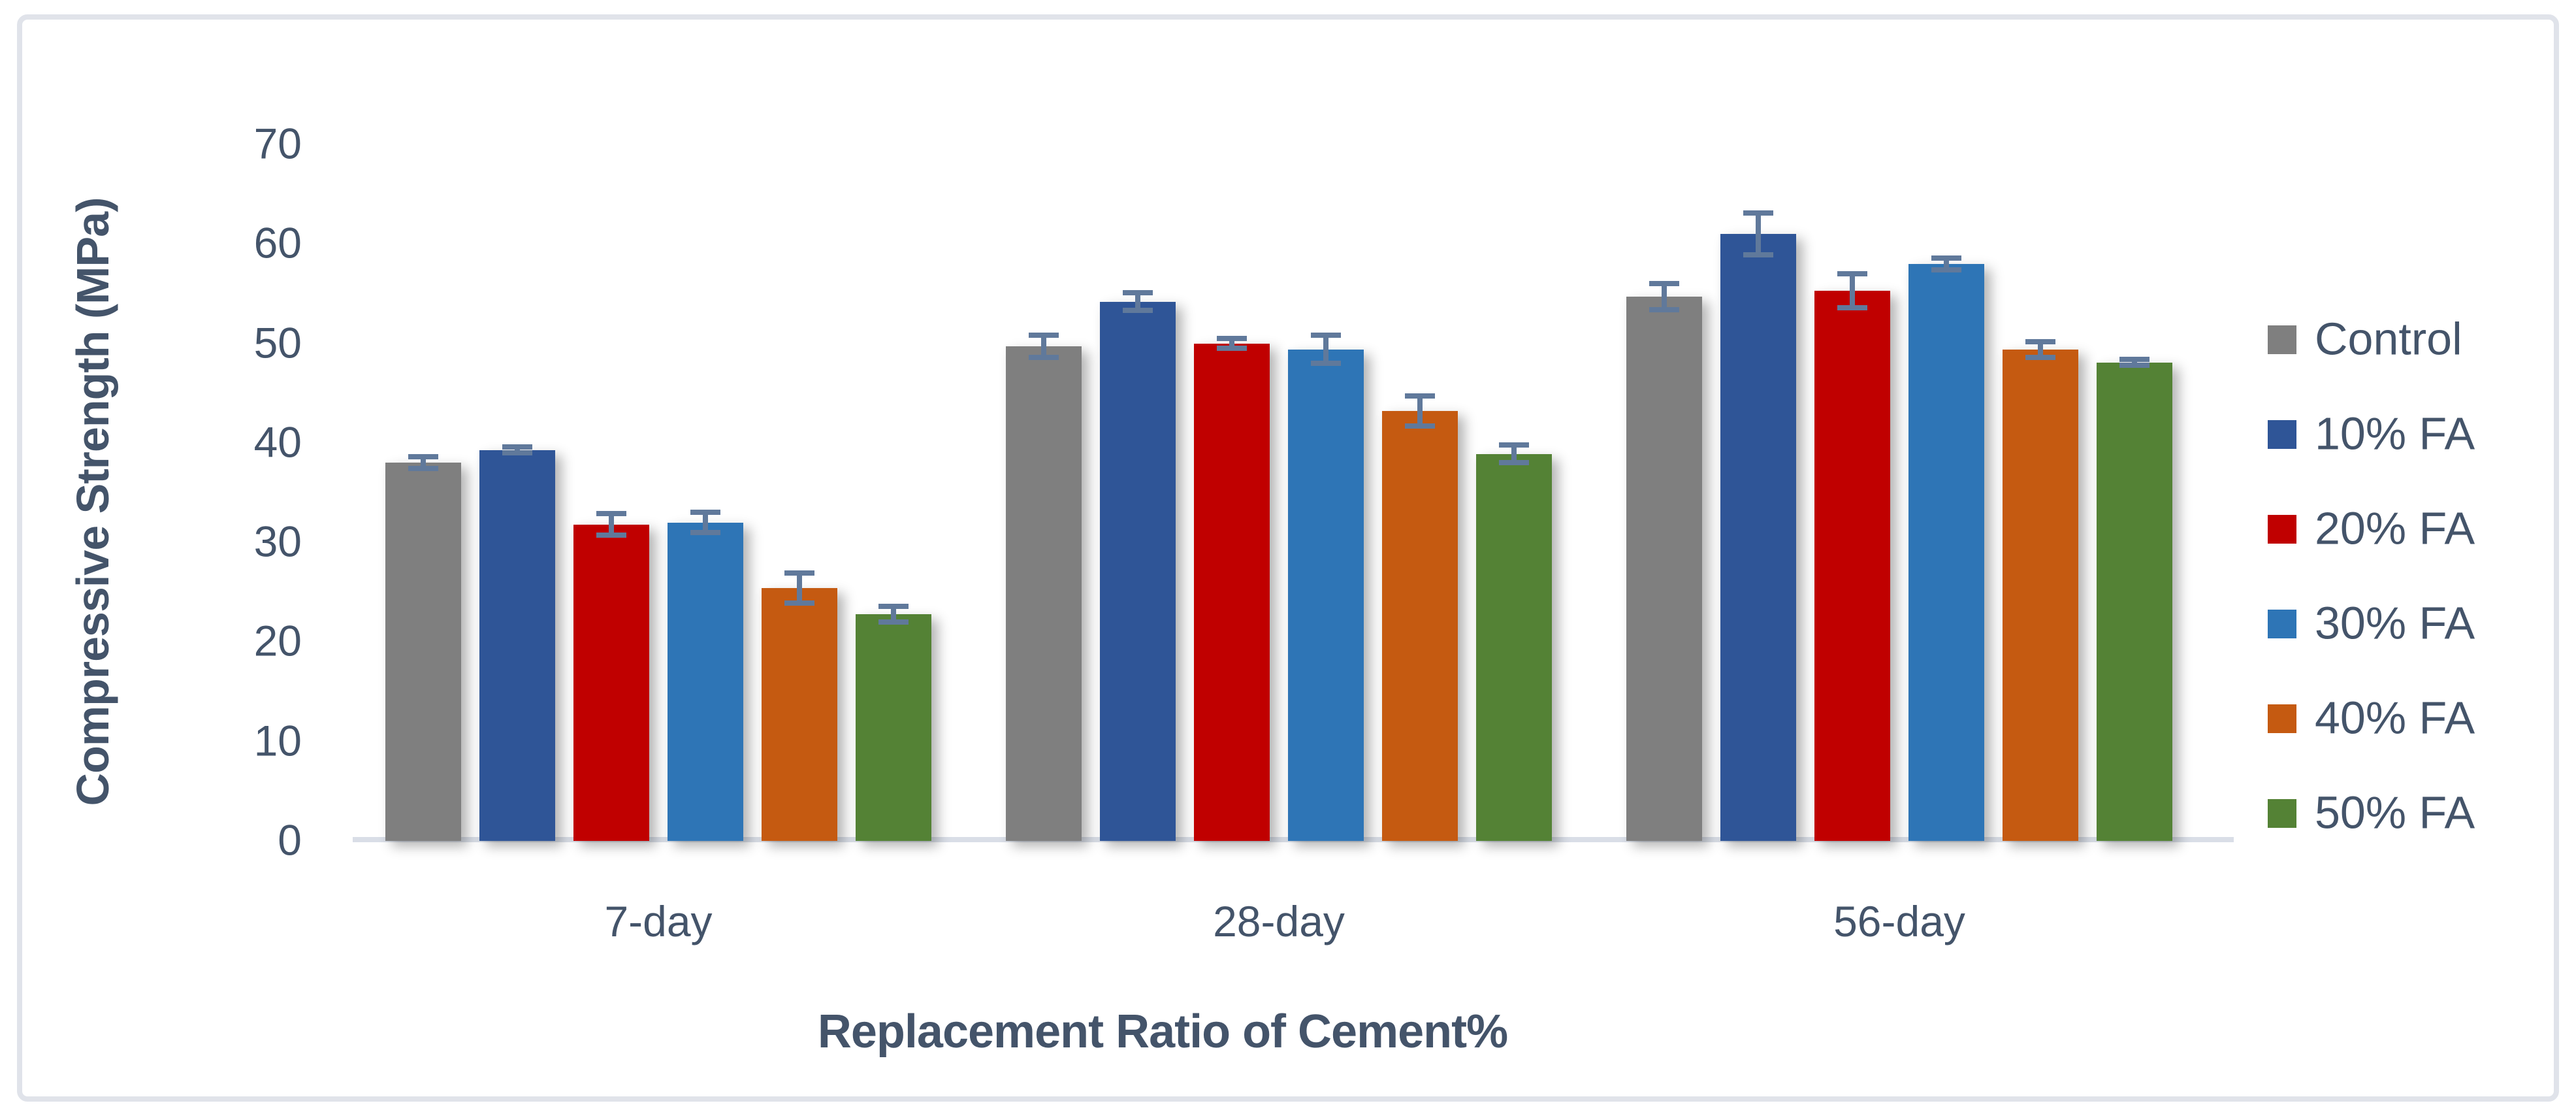 The height and width of the screenshot is (1116, 2576). I want to click on y-tick-label-0: 0, so click(290, 839).